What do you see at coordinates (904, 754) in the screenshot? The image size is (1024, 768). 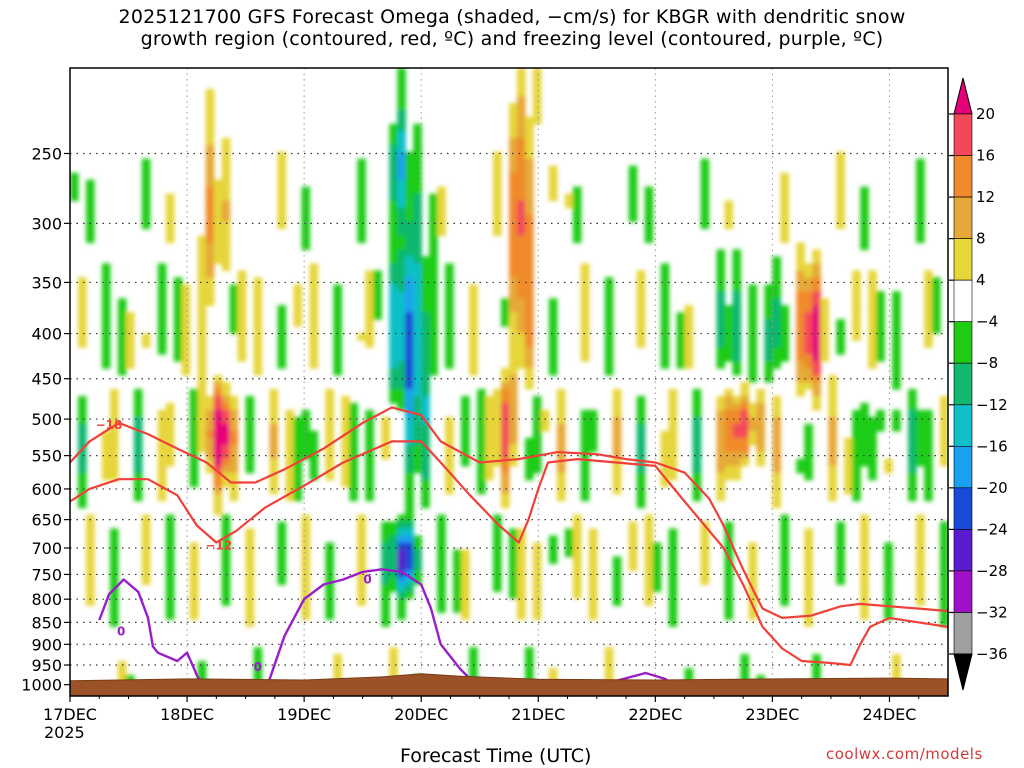 I see `credit-link: coolwx.com/models` at bounding box center [904, 754].